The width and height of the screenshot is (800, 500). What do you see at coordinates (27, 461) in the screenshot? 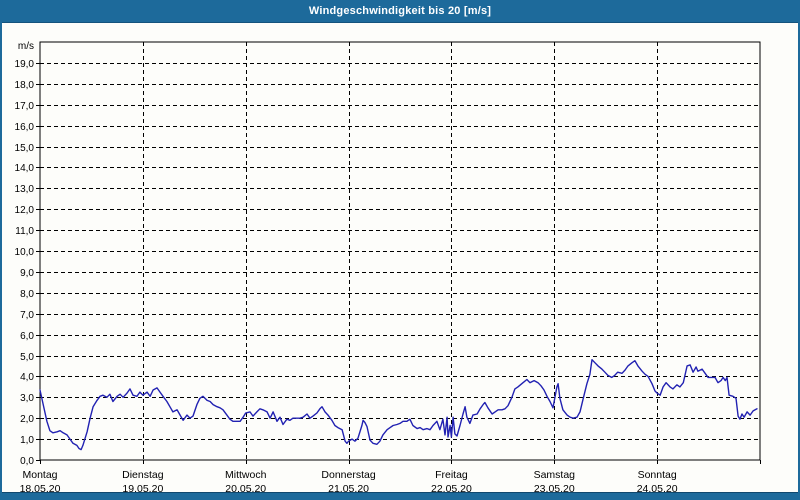
I see `svg-text: 0,0` at bounding box center [27, 461].